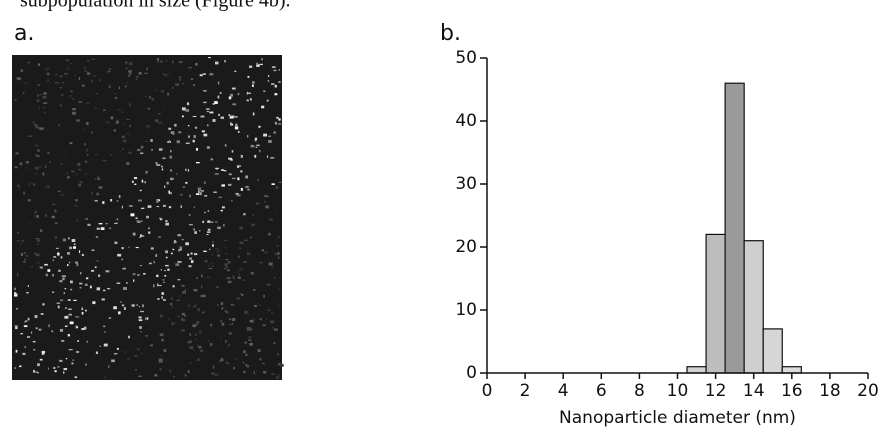 The image size is (889, 443). Describe the element at coordinates (563, 391) in the screenshot. I see `x-tick-label: 4` at that location.